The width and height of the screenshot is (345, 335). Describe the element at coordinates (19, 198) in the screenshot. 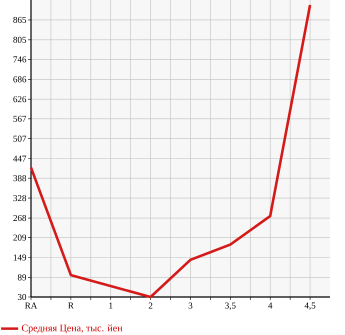

I see `y-tick-label: 328` at that location.